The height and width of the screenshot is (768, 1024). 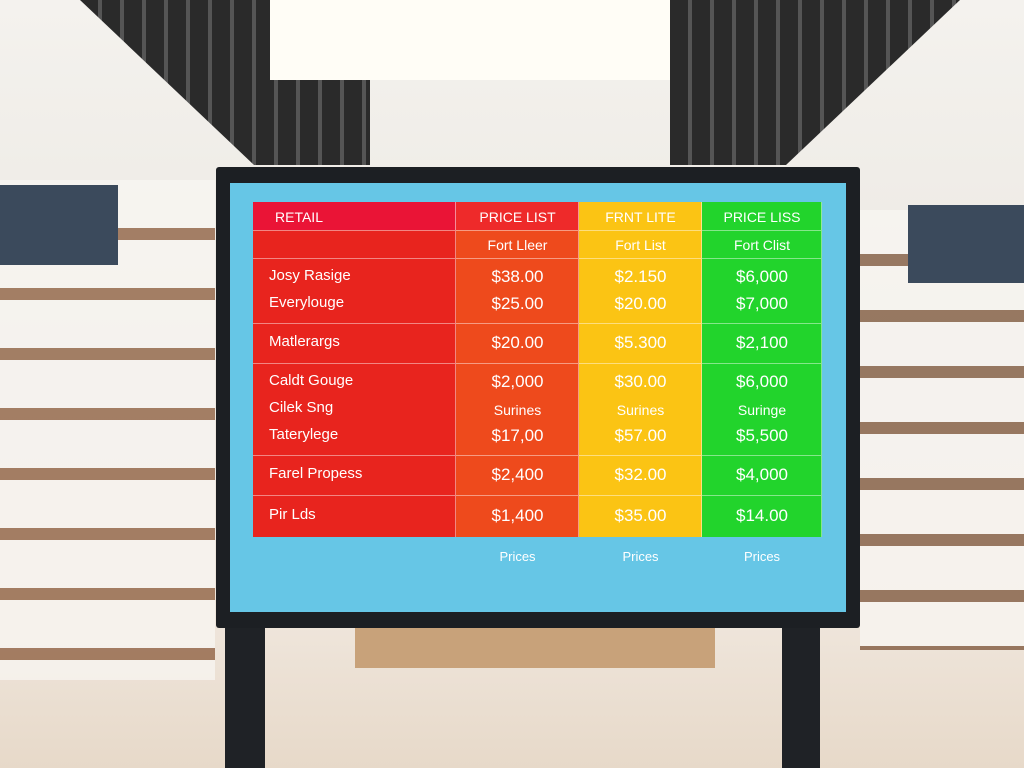 I want to click on row-label: Taterylege, so click(x=304, y=434).